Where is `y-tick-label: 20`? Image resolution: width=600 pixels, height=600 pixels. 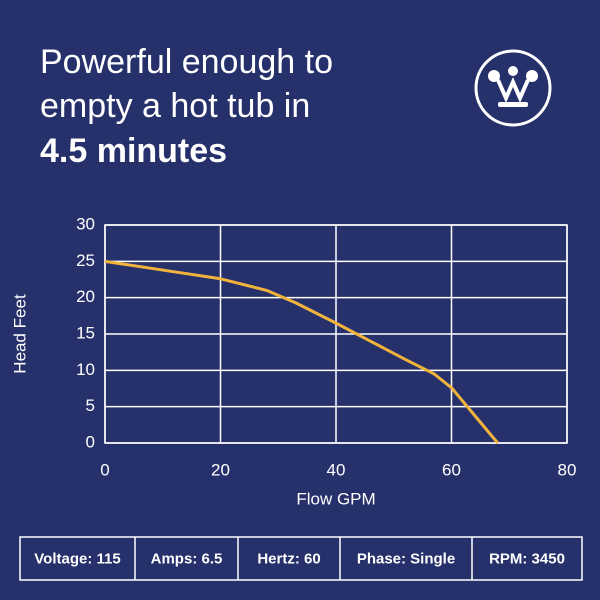 y-tick-label: 20 is located at coordinates (85, 296).